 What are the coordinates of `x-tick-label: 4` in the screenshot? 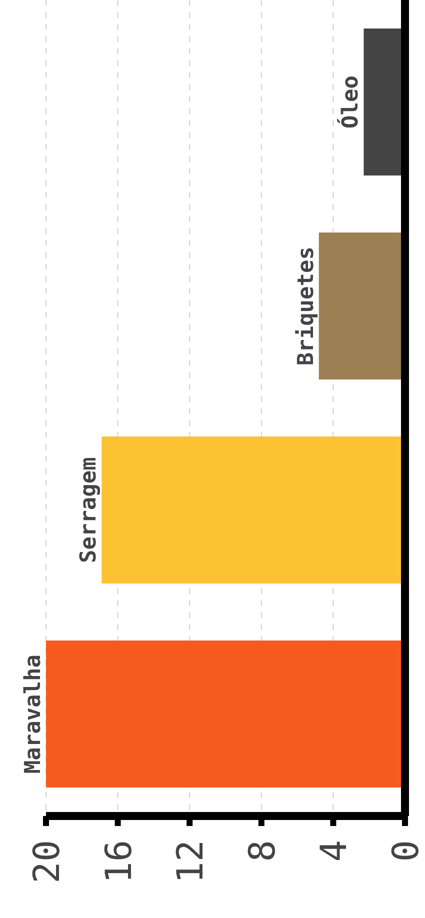 It's located at (335, 851).